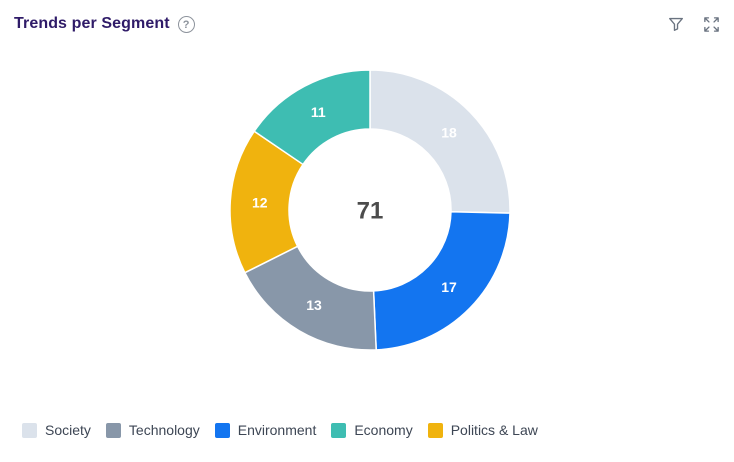 The width and height of the screenshot is (734, 462). Describe the element at coordinates (383, 430) in the screenshot. I see `legend-label-economy: Economy` at that location.